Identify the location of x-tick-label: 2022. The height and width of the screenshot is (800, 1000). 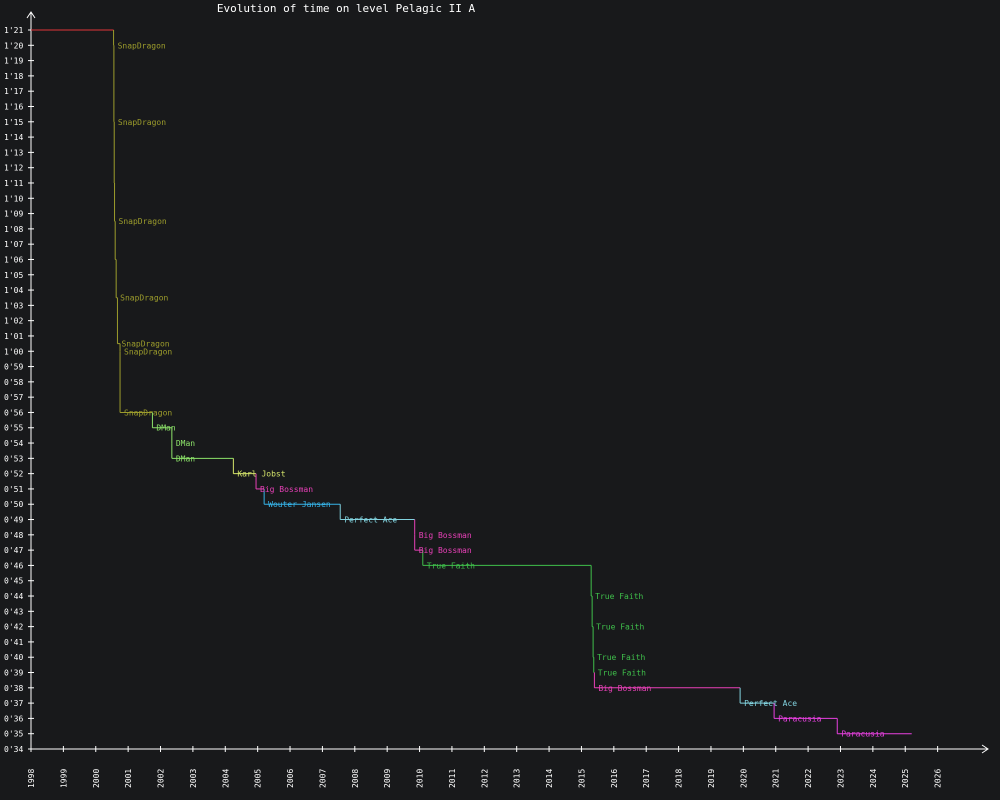
(808, 778).